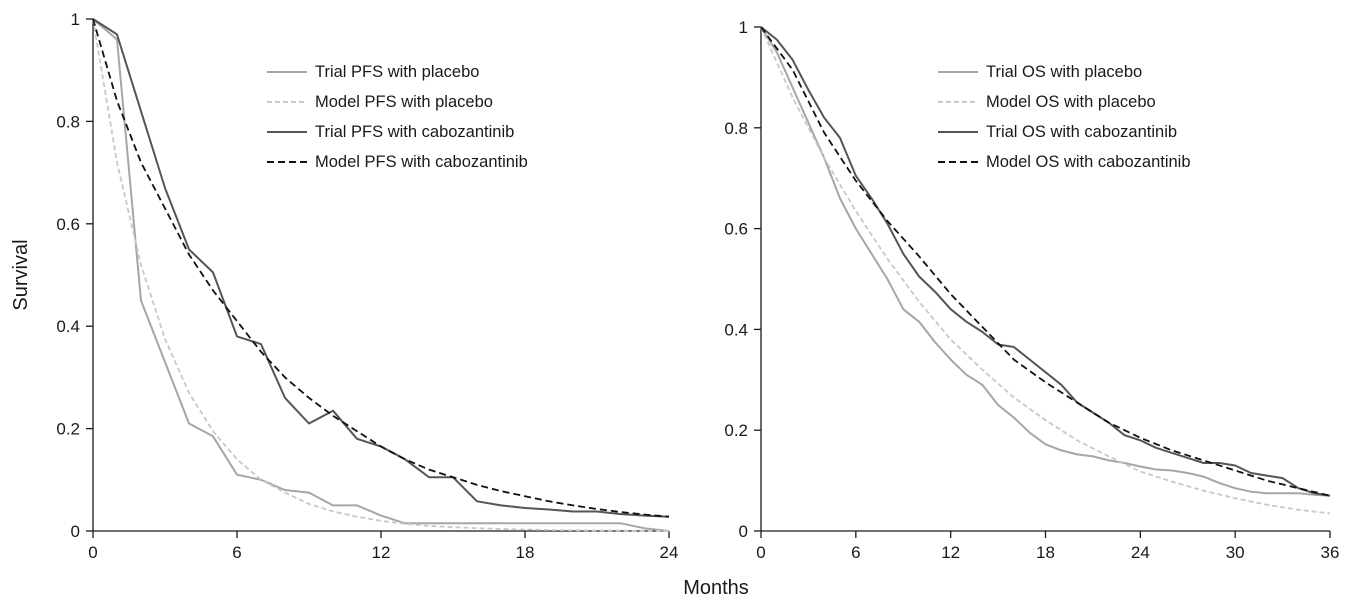 This screenshot has width=1349, height=601. Describe the element at coordinates (414, 132) in the screenshot. I see `legend-label: Trial PFS with cabozantinib` at that location.